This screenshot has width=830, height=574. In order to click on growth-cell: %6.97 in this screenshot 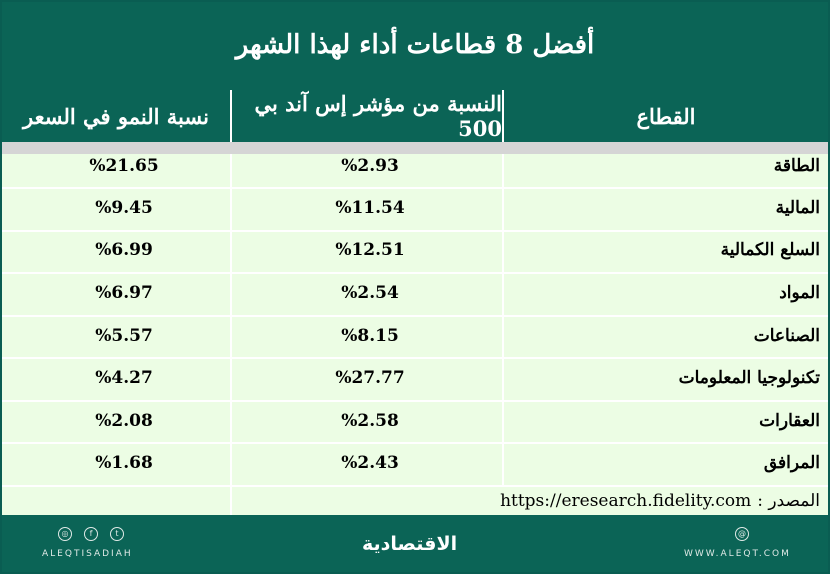, I will do `click(124, 293)`.